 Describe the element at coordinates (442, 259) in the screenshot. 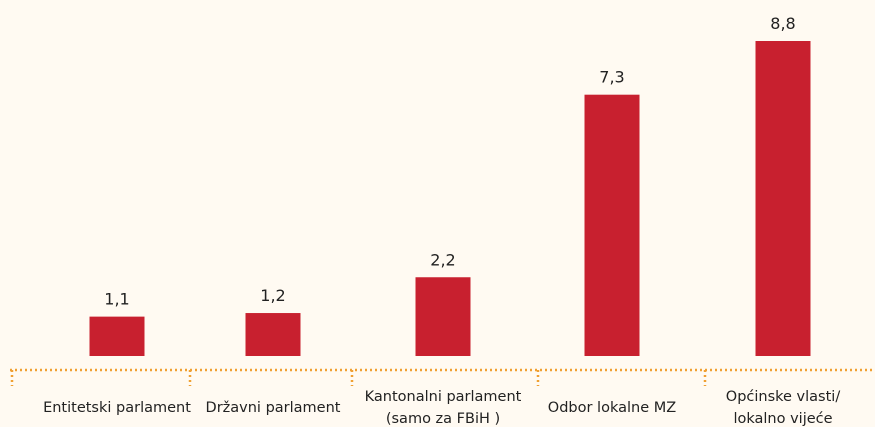

I see `value-label: 2,2` at that location.